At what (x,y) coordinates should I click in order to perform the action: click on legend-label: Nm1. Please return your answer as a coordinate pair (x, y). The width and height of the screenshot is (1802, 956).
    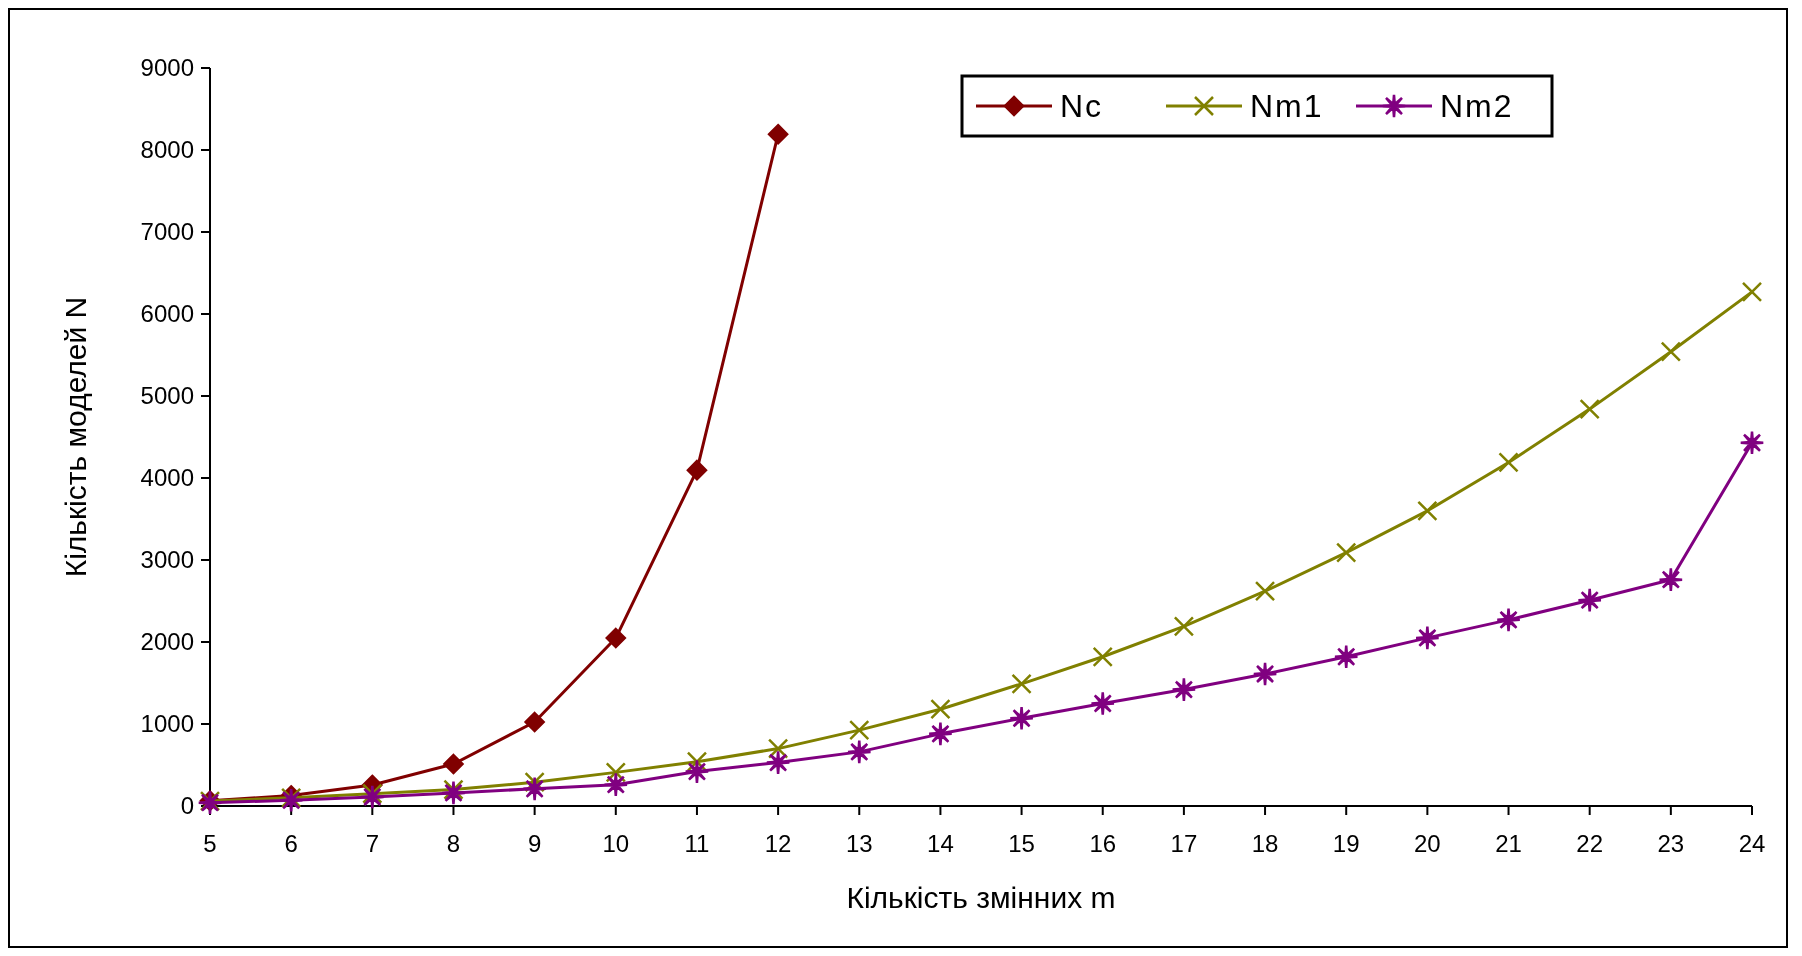
    Looking at the image, I should click on (1287, 106).